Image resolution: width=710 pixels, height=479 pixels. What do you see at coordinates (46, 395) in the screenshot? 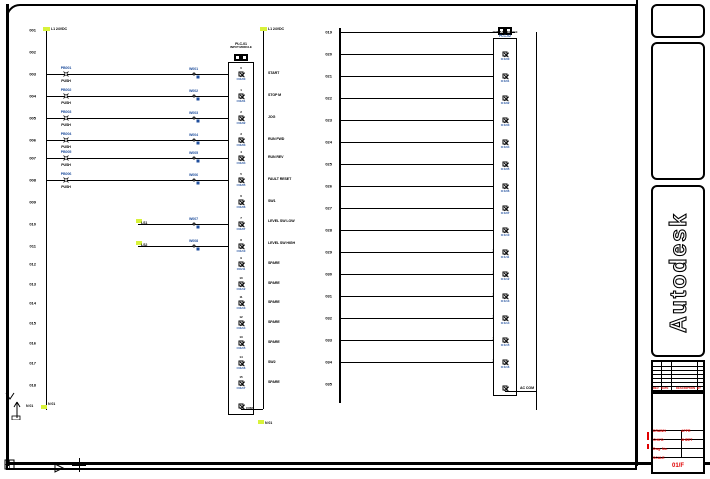
I see `bottom-left-drop` at bounding box center [46, 395].